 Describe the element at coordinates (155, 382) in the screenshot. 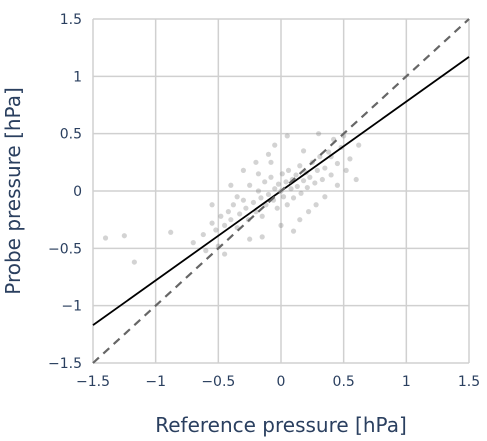

I see `x-tick-label: −1` at that location.